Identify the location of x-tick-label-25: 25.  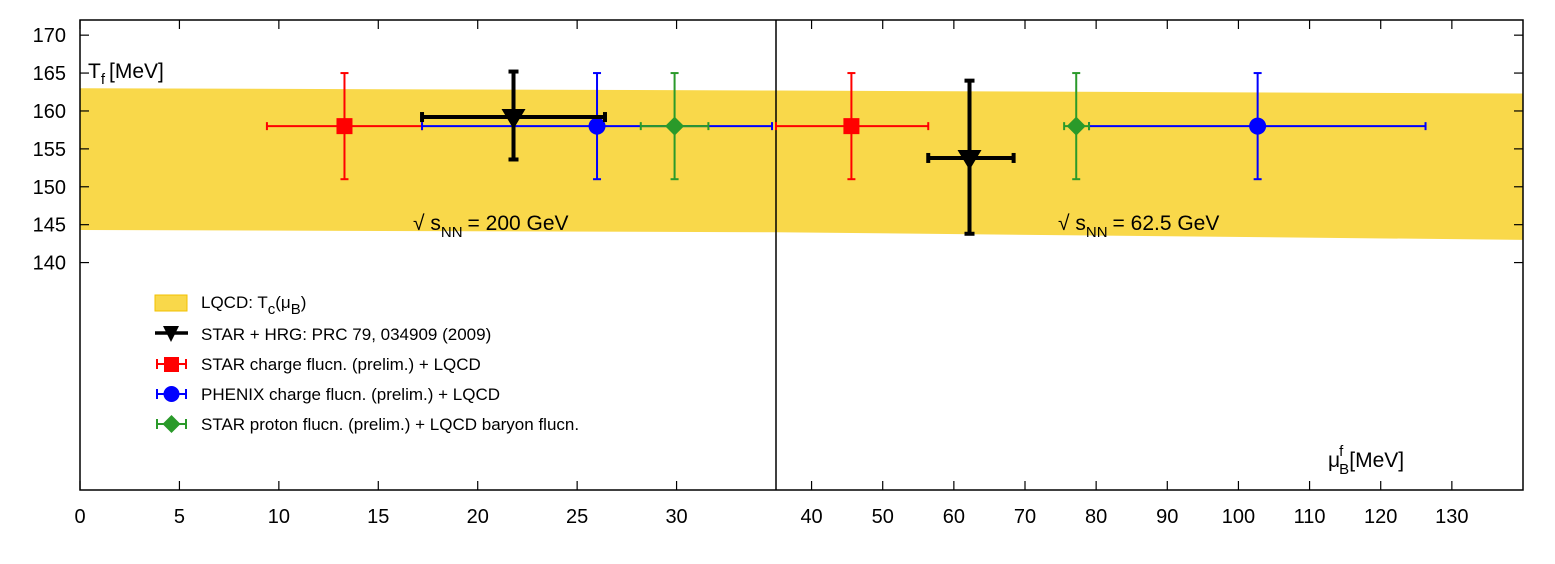
(577, 517).